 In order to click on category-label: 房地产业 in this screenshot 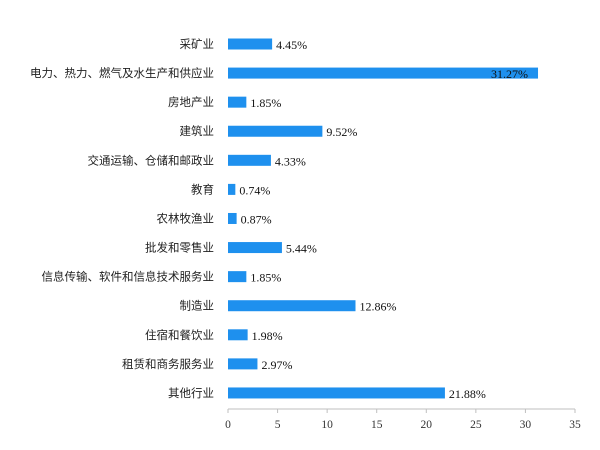, I will do `click(191, 102)`.